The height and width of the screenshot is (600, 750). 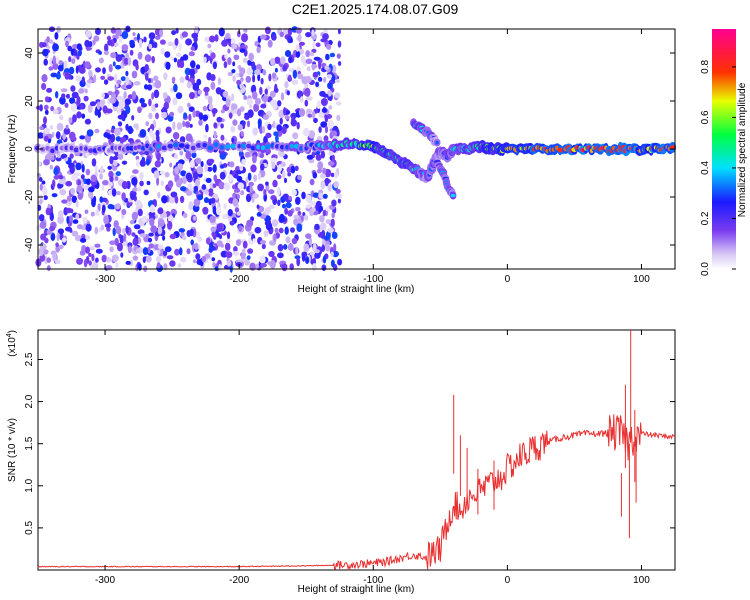 What do you see at coordinates (29, 485) in the screenshot?
I see `y-tick-label: 1.0` at bounding box center [29, 485].